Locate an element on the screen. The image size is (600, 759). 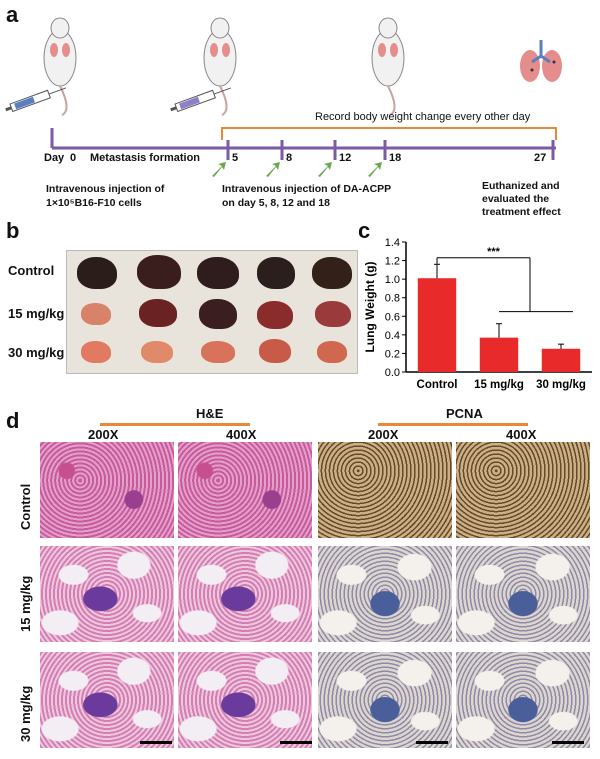
lungs-icon is located at coordinates (541, 61).